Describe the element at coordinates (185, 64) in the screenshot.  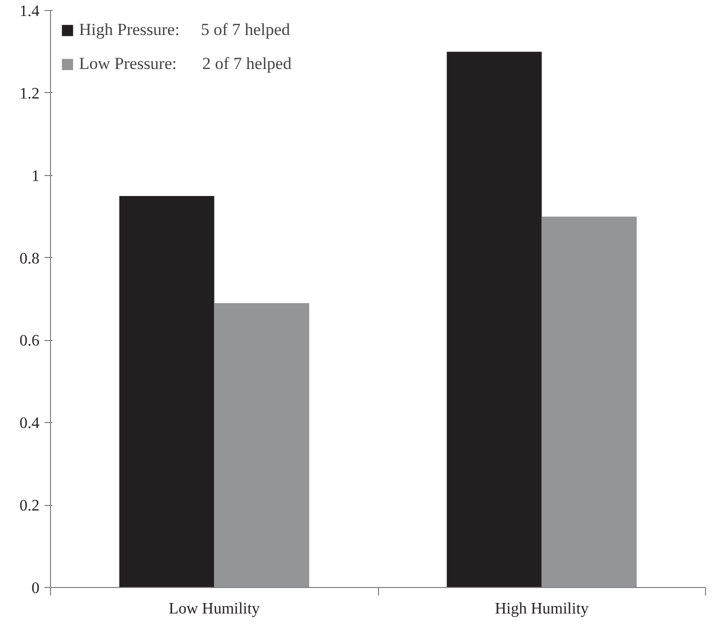
I see `legend-label: Low Pressure: 2 of 7 helped` at that location.